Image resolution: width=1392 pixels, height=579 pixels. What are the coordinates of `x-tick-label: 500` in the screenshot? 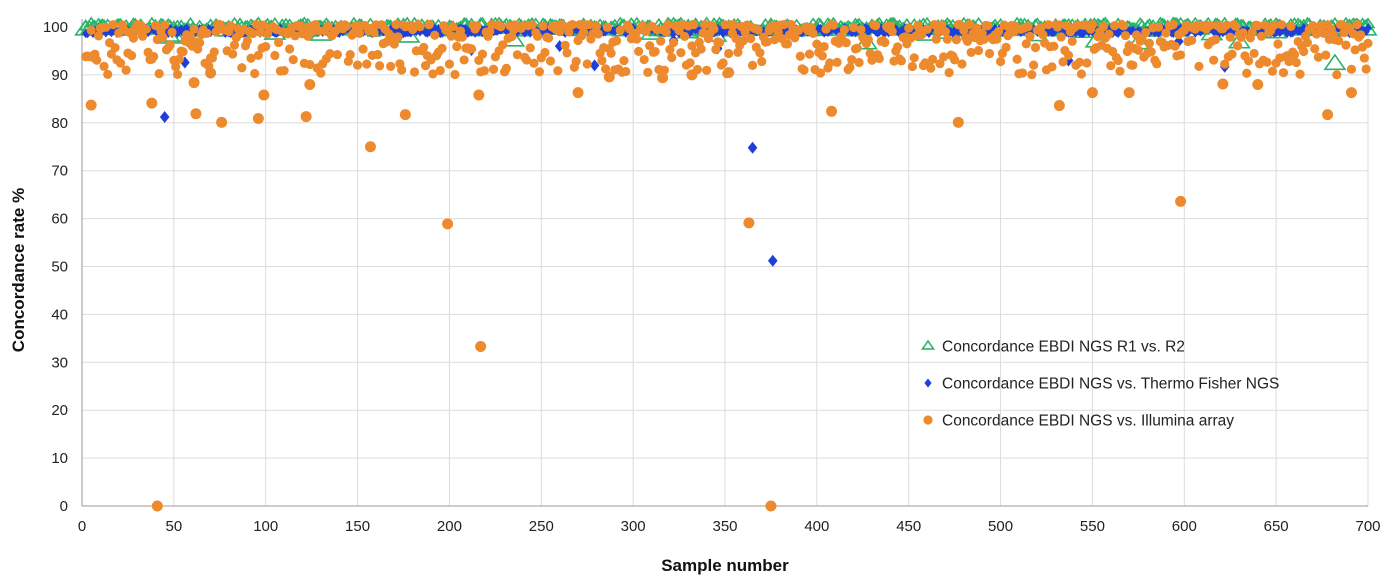 It's located at (1000, 526).